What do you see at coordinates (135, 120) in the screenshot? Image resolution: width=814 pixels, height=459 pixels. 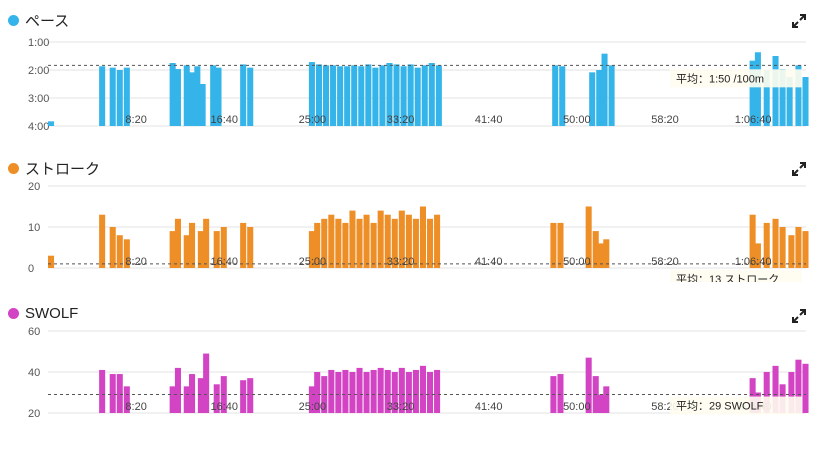 I see `pace-x-tick-label: 8:20` at bounding box center [135, 120].